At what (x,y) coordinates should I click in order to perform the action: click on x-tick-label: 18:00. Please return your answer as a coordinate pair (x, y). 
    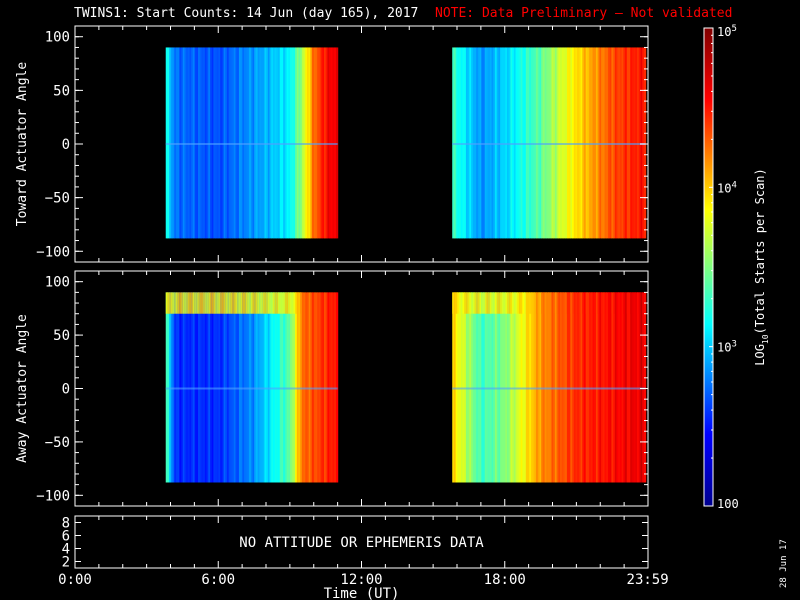
    Looking at the image, I should click on (505, 580).